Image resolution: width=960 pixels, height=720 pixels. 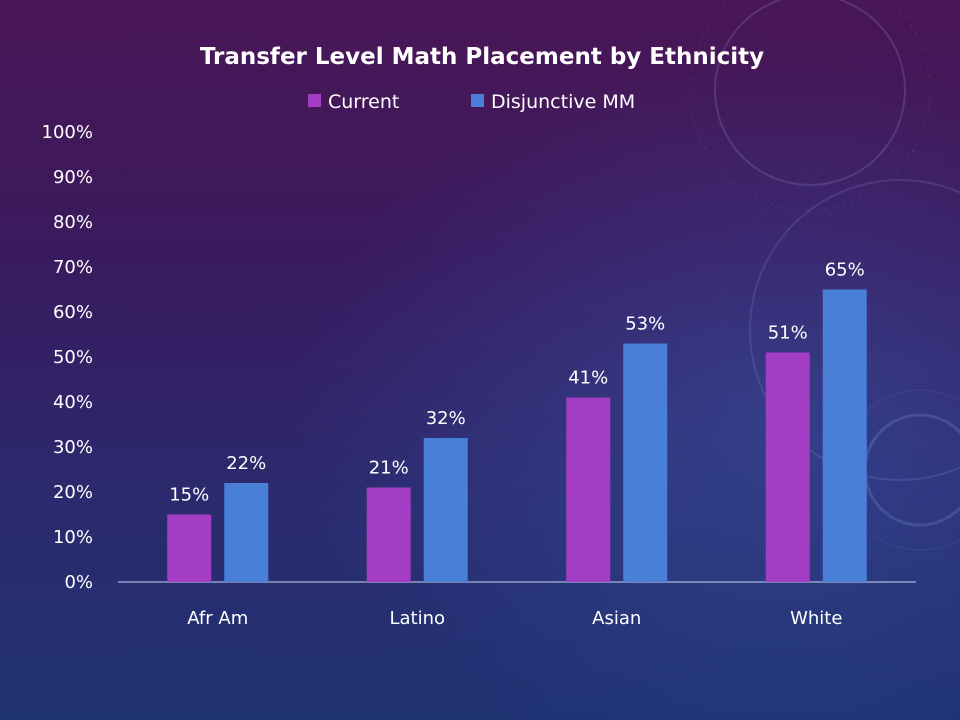 I want to click on data-label: 51%, so click(x=788, y=333).